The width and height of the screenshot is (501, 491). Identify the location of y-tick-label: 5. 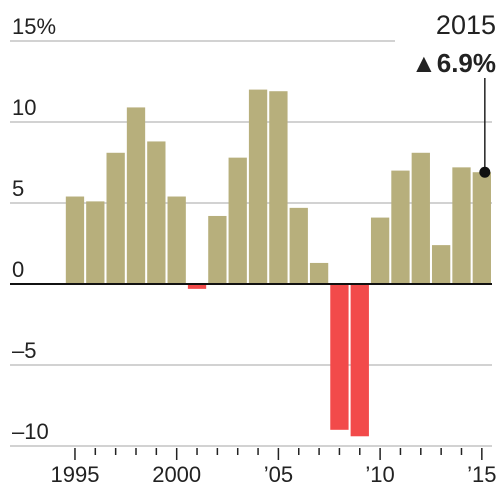
(18, 188).